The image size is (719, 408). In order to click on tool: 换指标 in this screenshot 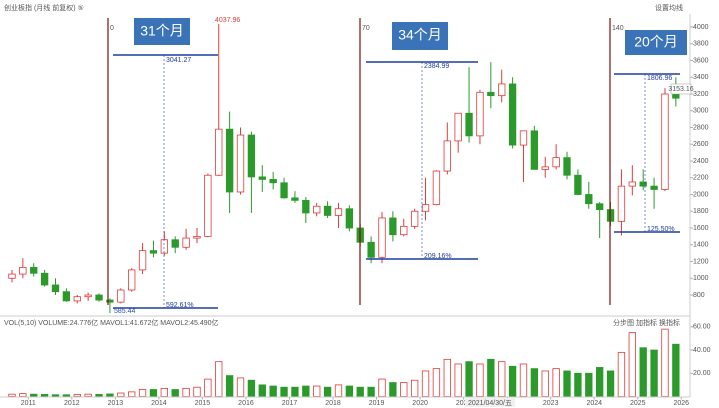, I will do `click(669, 322)`.